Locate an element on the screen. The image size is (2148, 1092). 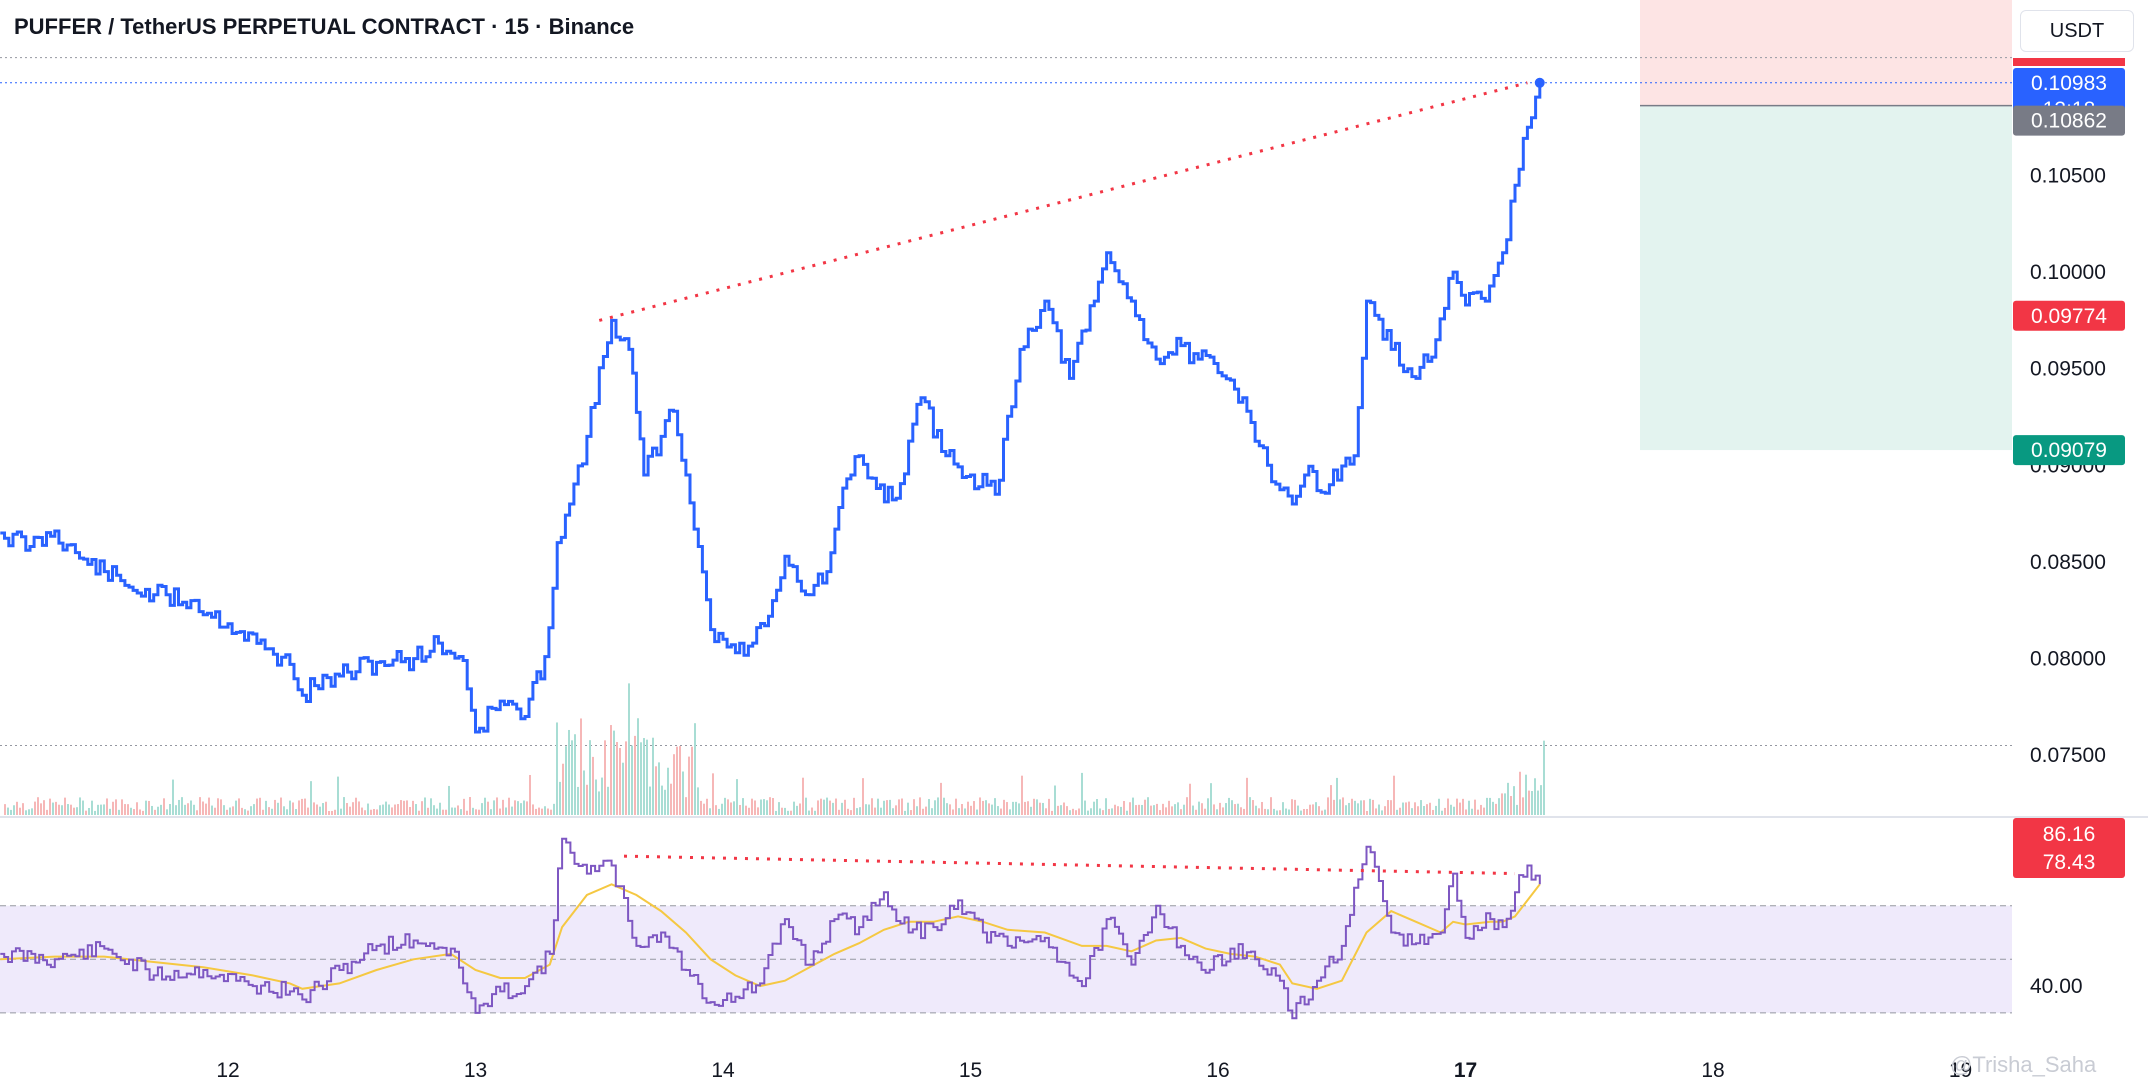
time-tick-label: 17 is located at coordinates (1465, 1070).